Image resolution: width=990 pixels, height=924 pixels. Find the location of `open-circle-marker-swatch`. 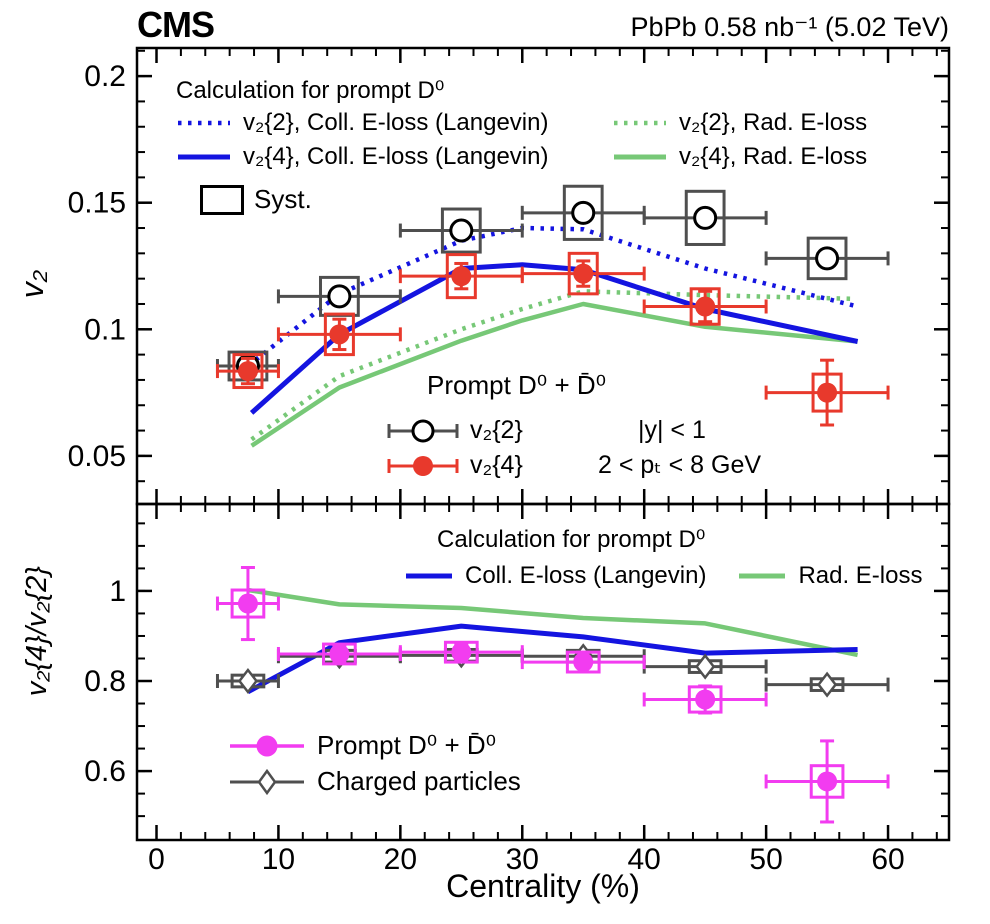

open-circle-marker-swatch is located at coordinates (423, 430).